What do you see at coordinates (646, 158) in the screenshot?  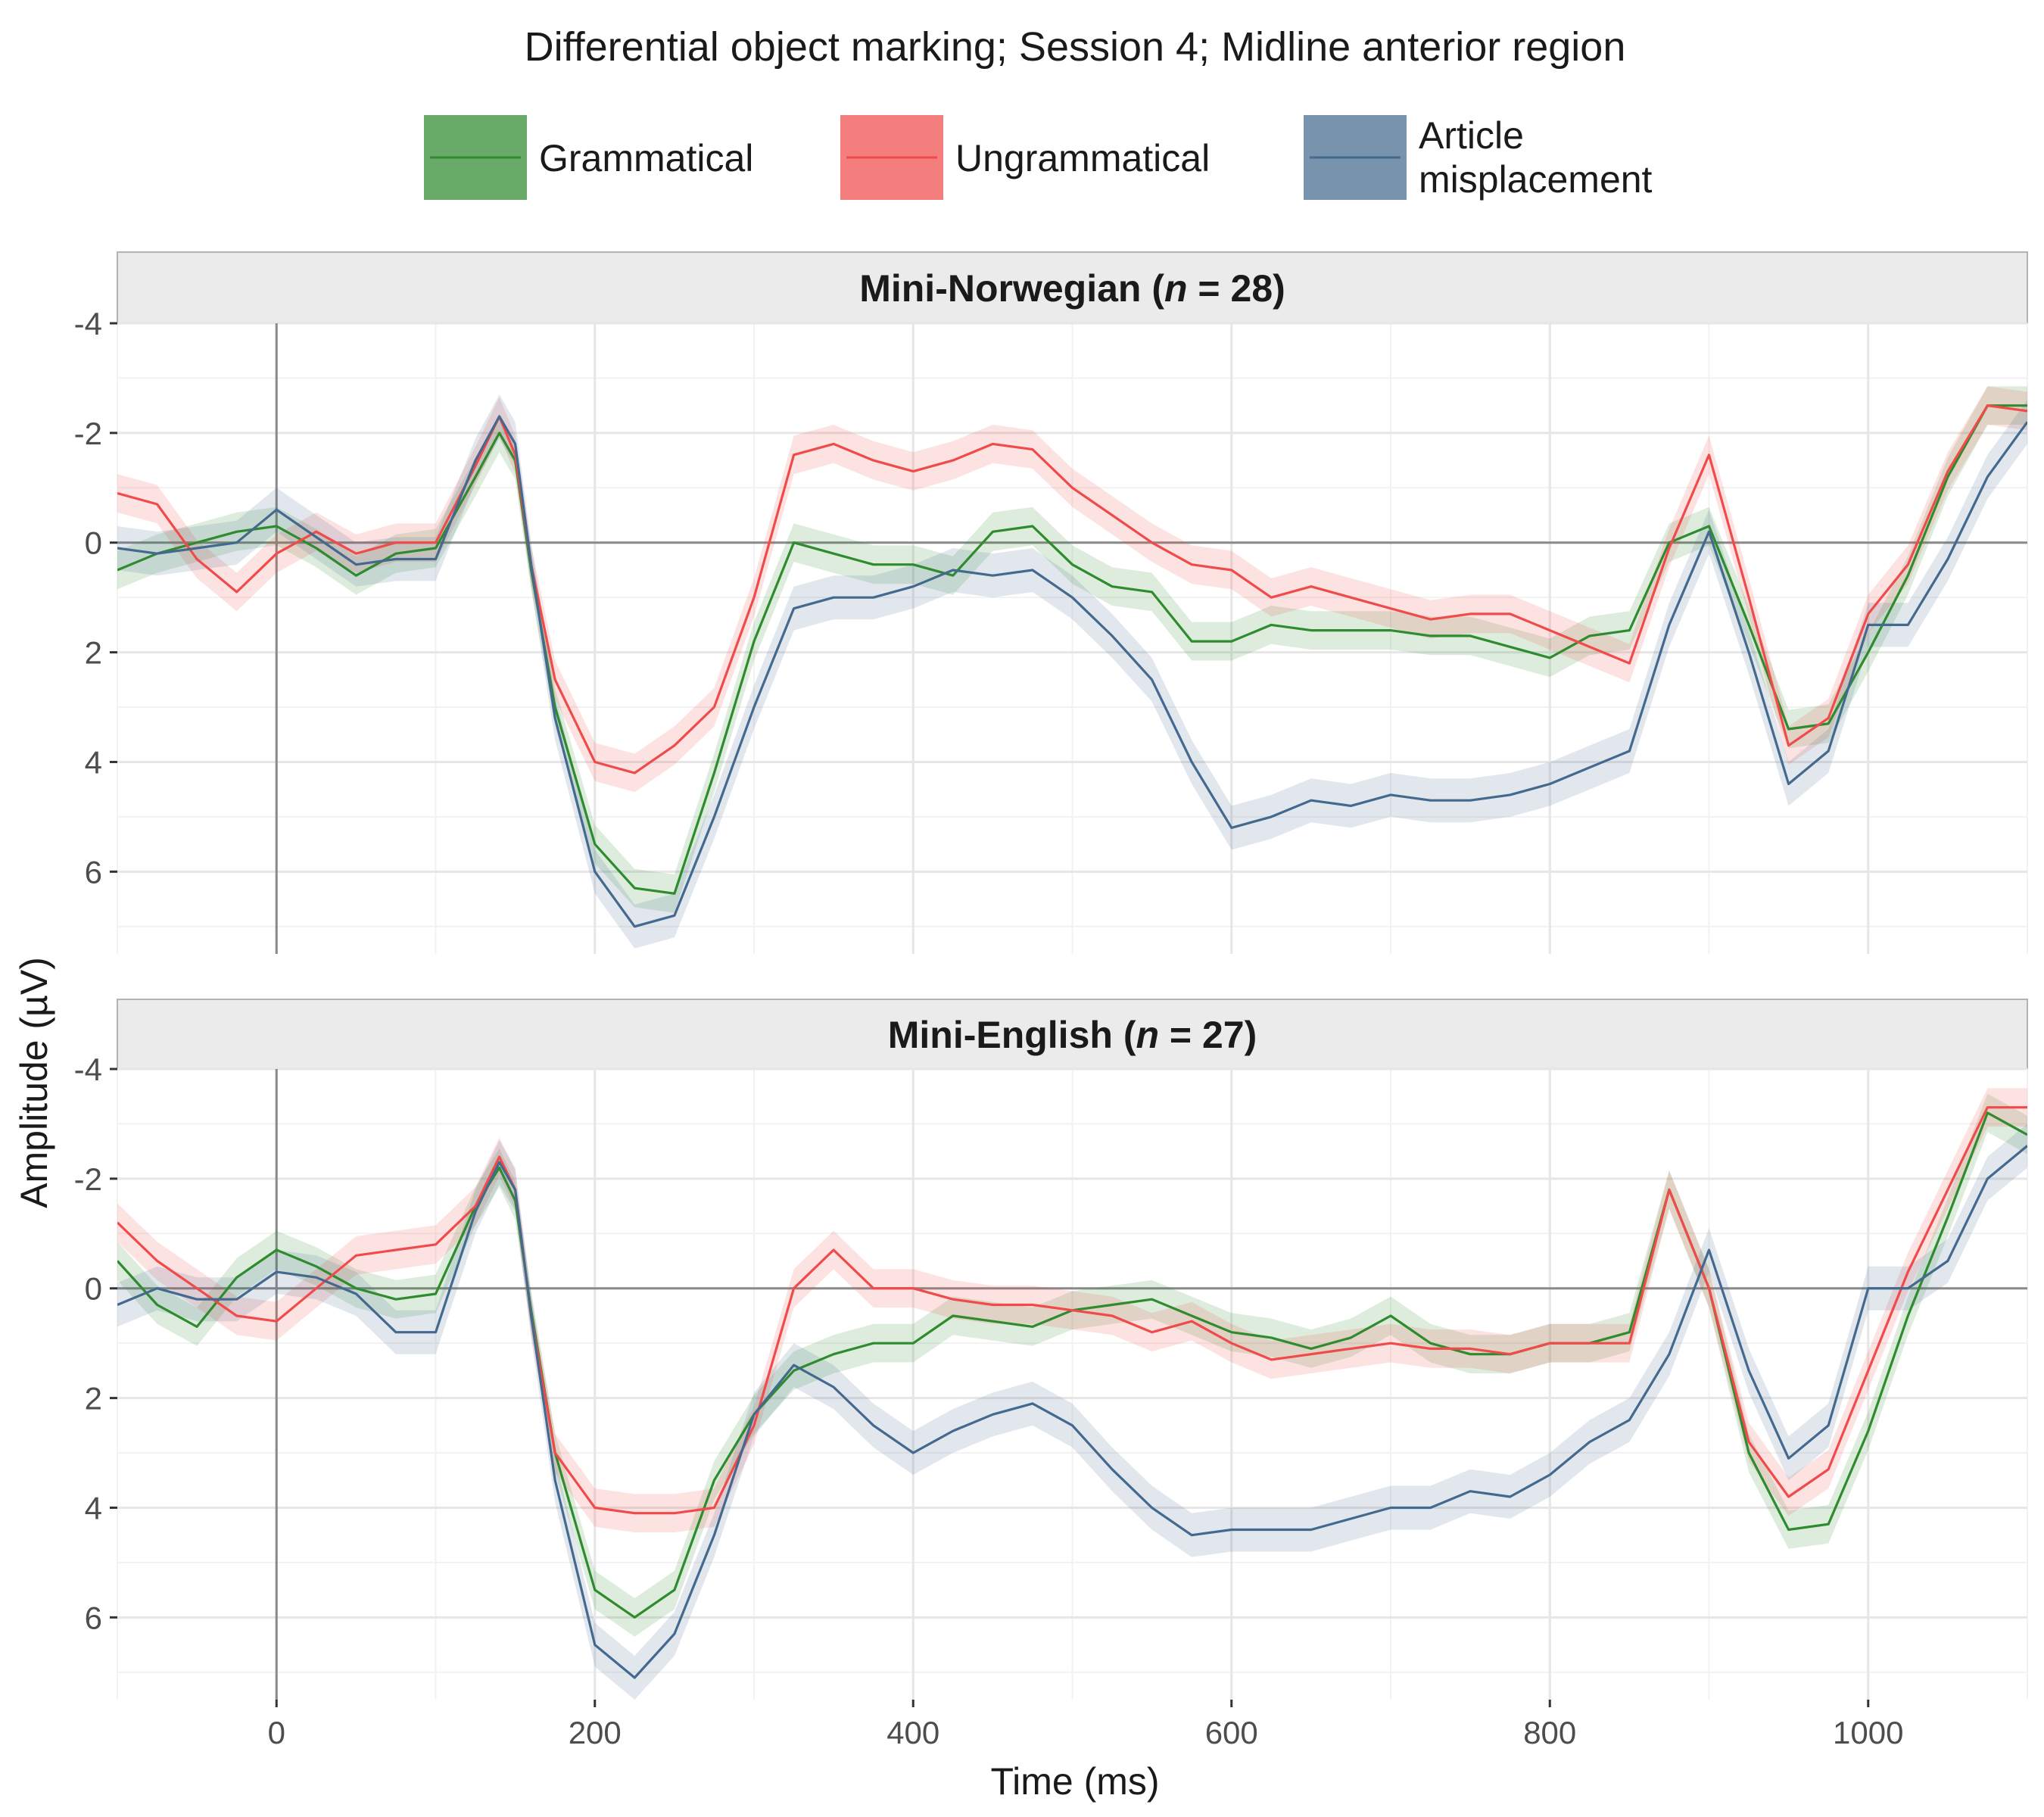 I see `legend-label: Grammatical` at bounding box center [646, 158].